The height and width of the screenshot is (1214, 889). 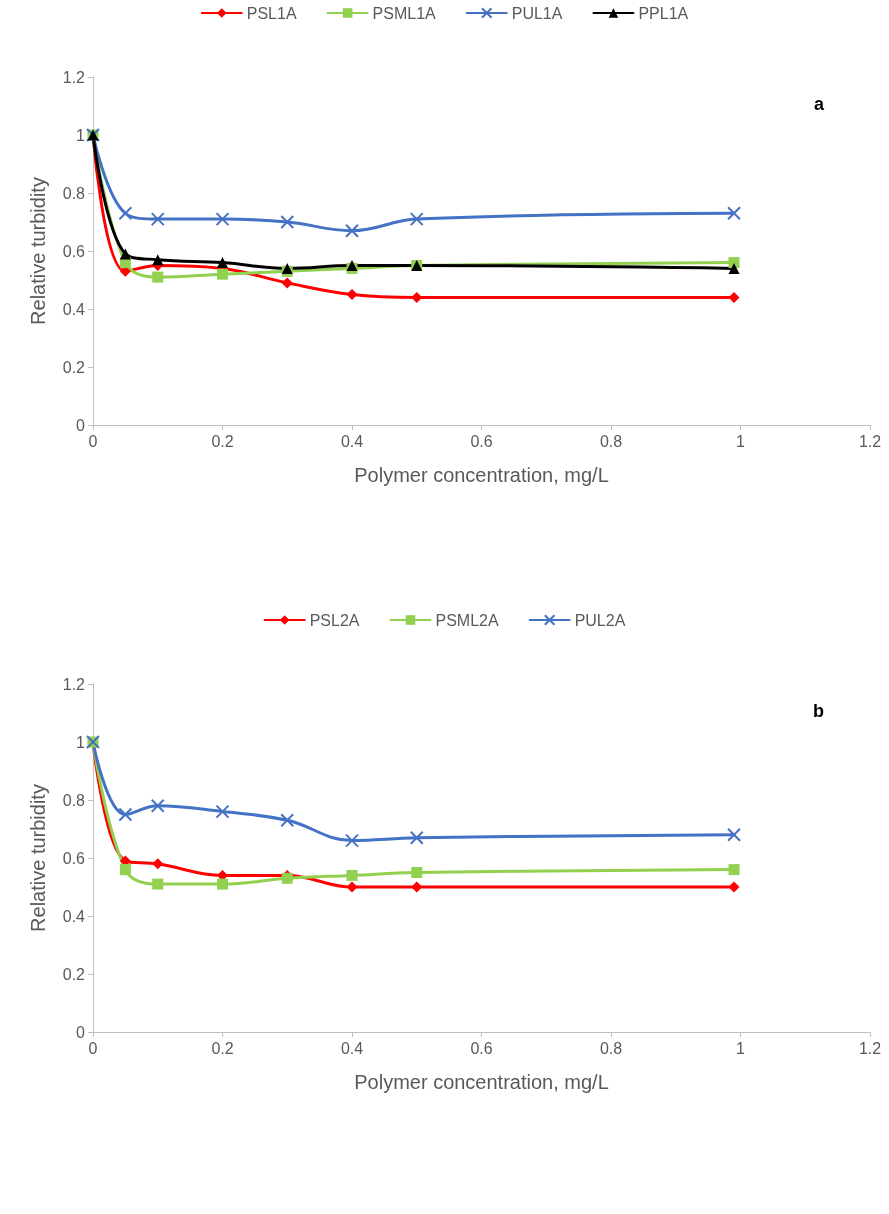 What do you see at coordinates (600, 620) in the screenshot?
I see `legend-label: PUL2A` at bounding box center [600, 620].